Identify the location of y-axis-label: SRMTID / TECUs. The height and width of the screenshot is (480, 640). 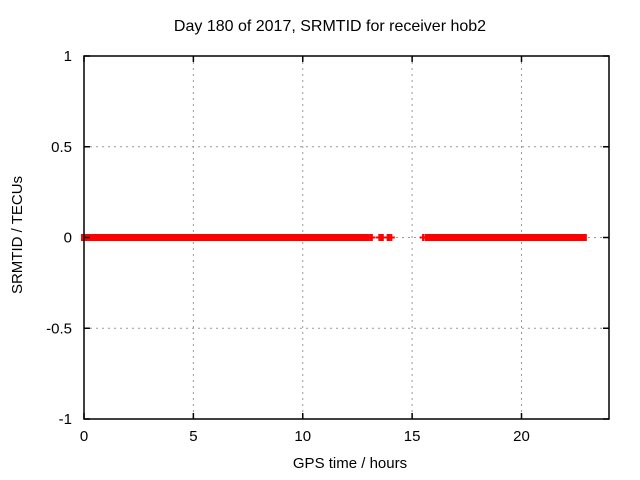
(17, 235).